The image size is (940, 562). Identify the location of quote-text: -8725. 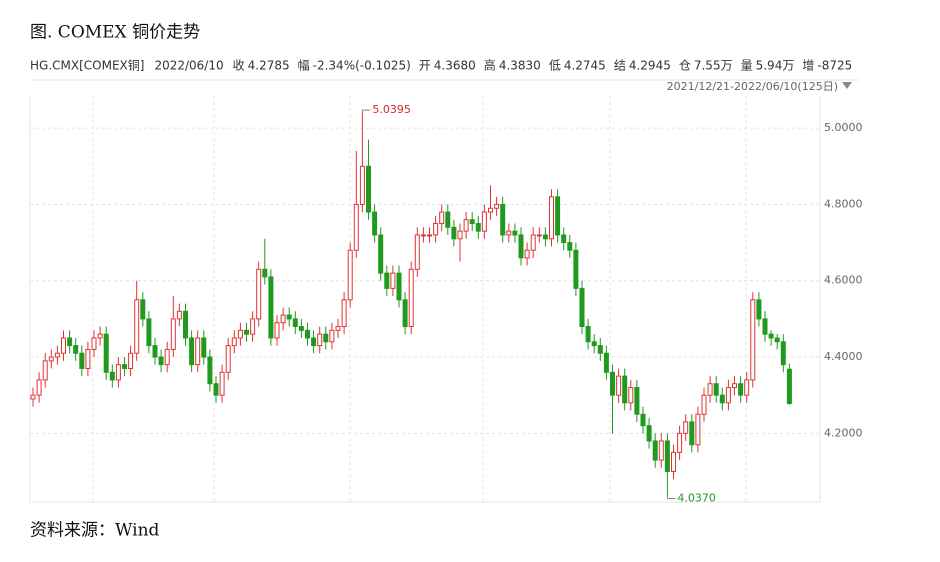
(834, 66).